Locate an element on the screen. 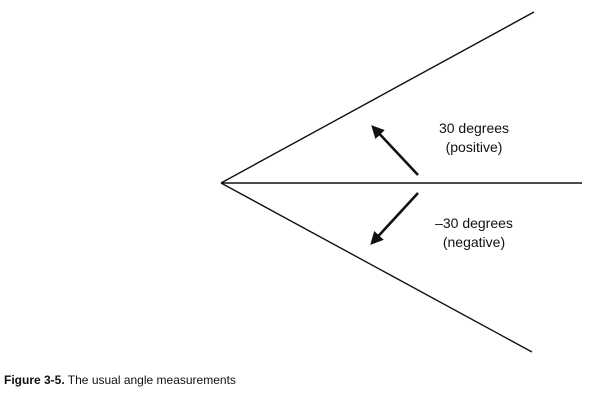 The height and width of the screenshot is (401, 598). negative-rotation-arrow is located at coordinates (394, 218).